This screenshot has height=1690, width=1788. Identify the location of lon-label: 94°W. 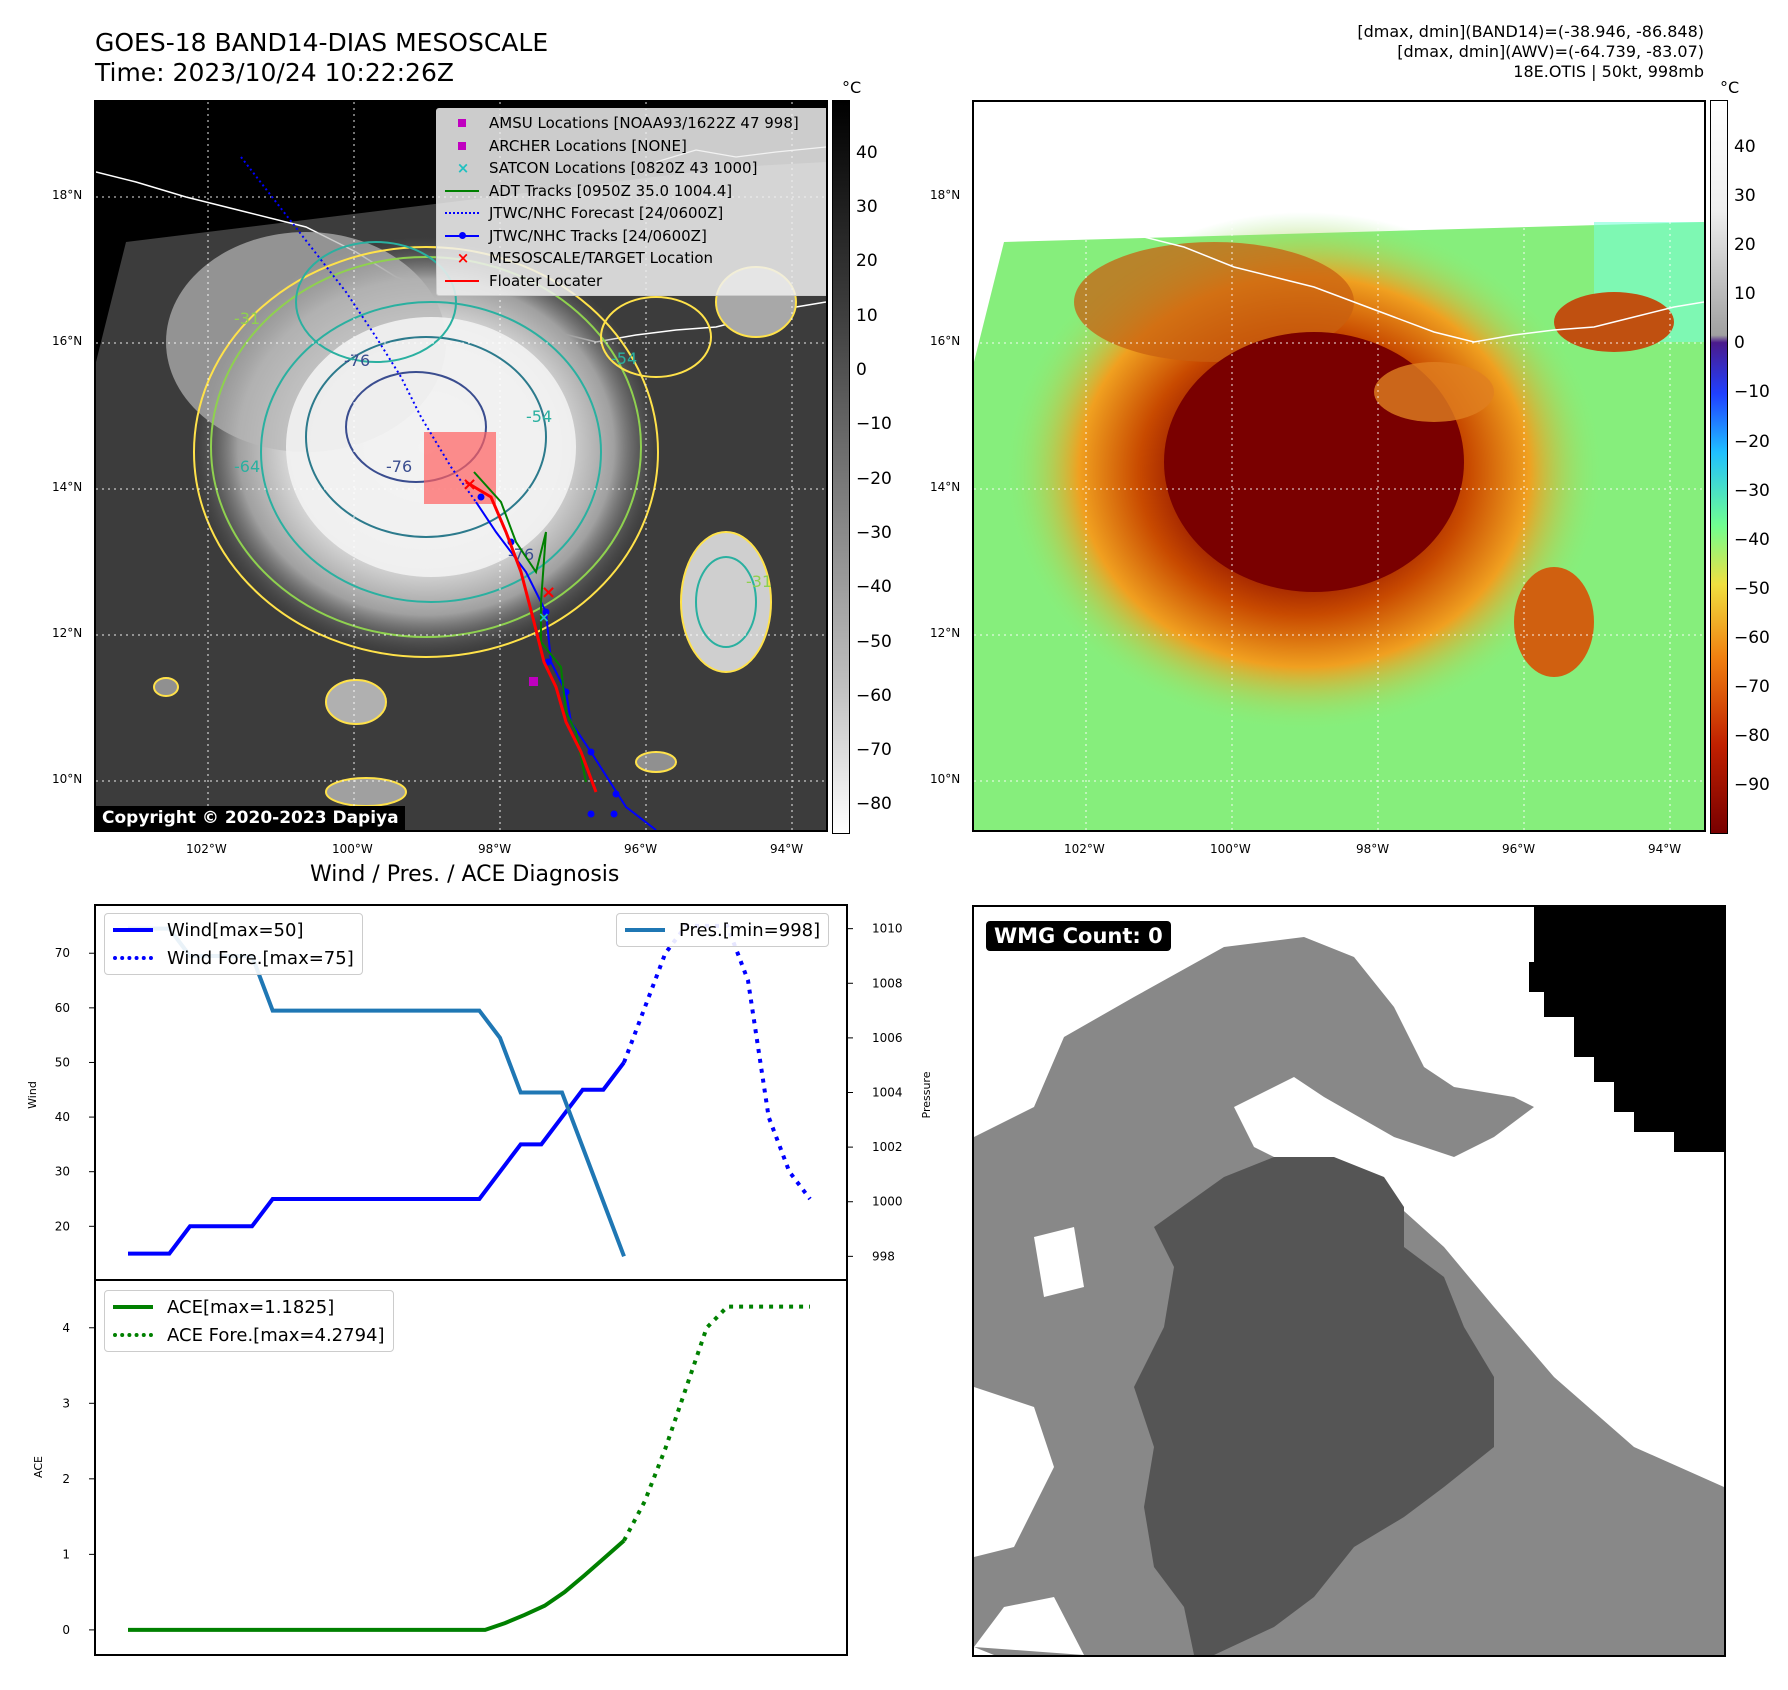
(787, 849).